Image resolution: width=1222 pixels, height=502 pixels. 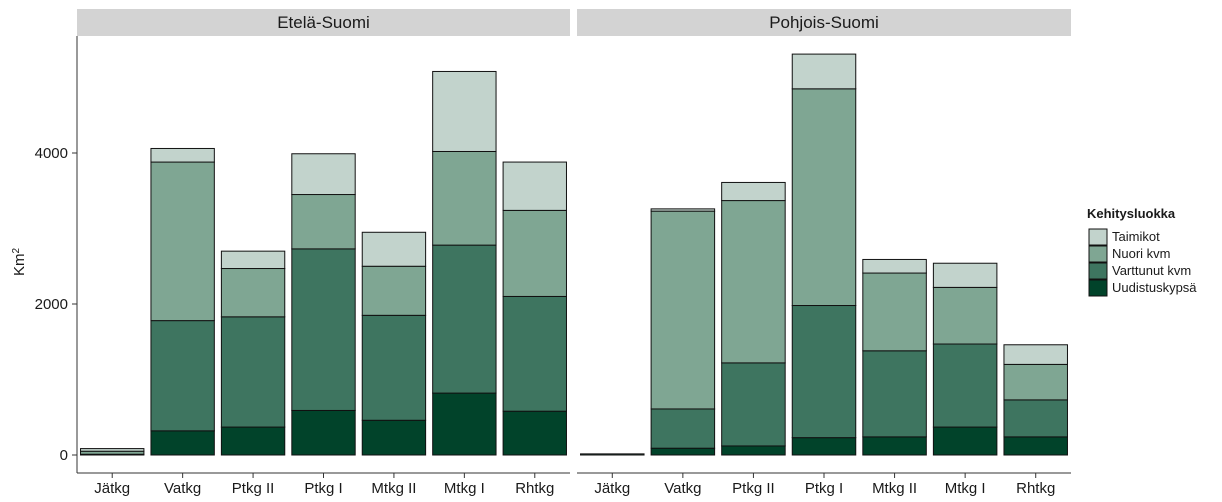 What do you see at coordinates (1098, 237) in the screenshot?
I see `legend-swatch-taimikot` at bounding box center [1098, 237].